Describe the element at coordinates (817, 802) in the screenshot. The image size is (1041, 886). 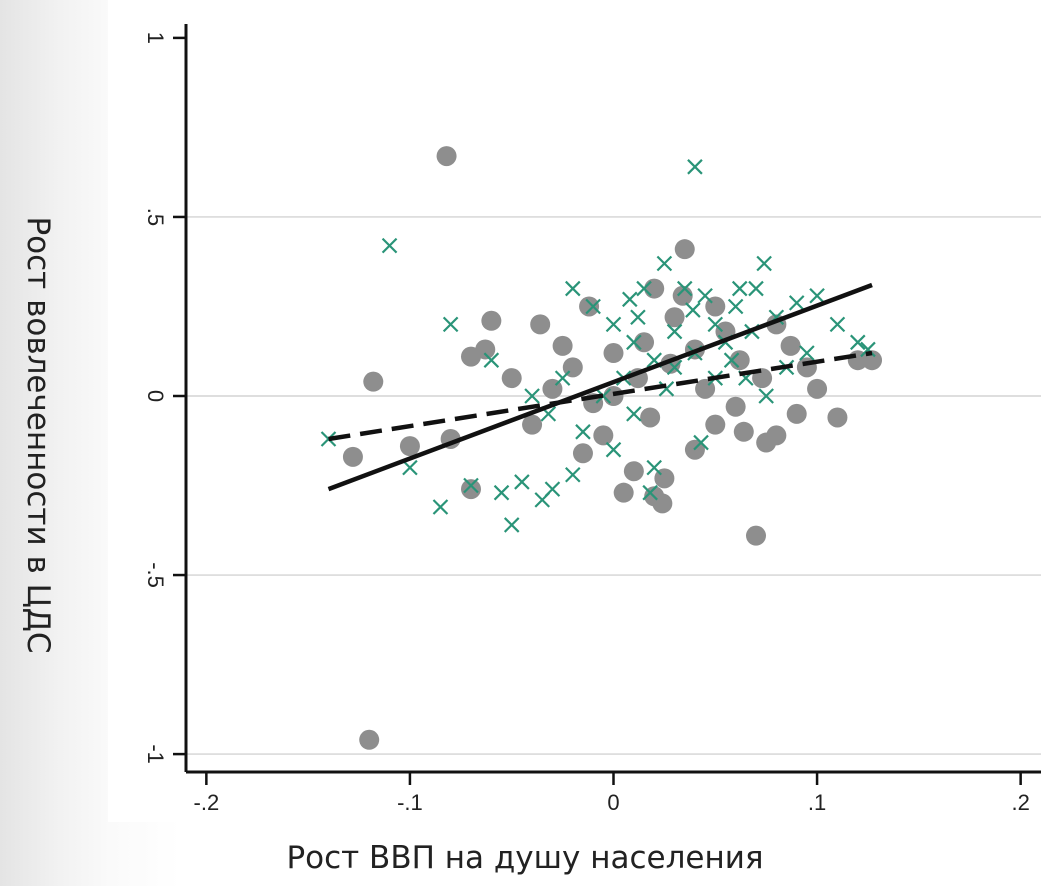
I see `x-tick-label: .1` at that location.